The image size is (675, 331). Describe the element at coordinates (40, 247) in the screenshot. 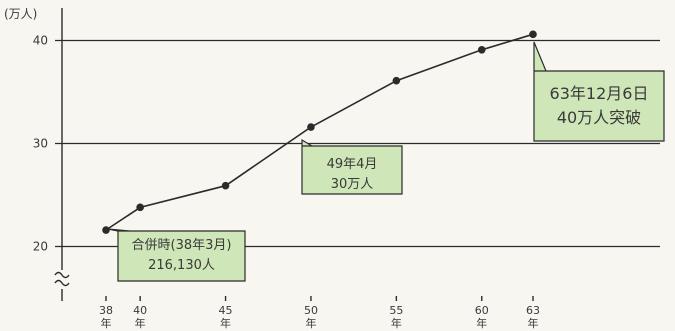

I see `y-tick-label-20: 20` at that location.